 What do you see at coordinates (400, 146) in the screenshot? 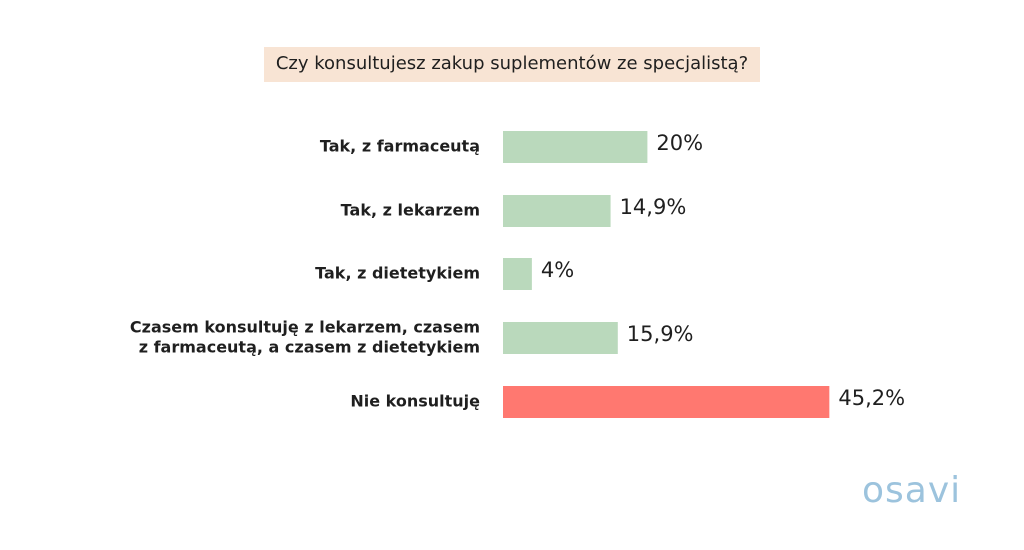
I see `category-label-1: Tak, z farmaceutą` at bounding box center [400, 146].